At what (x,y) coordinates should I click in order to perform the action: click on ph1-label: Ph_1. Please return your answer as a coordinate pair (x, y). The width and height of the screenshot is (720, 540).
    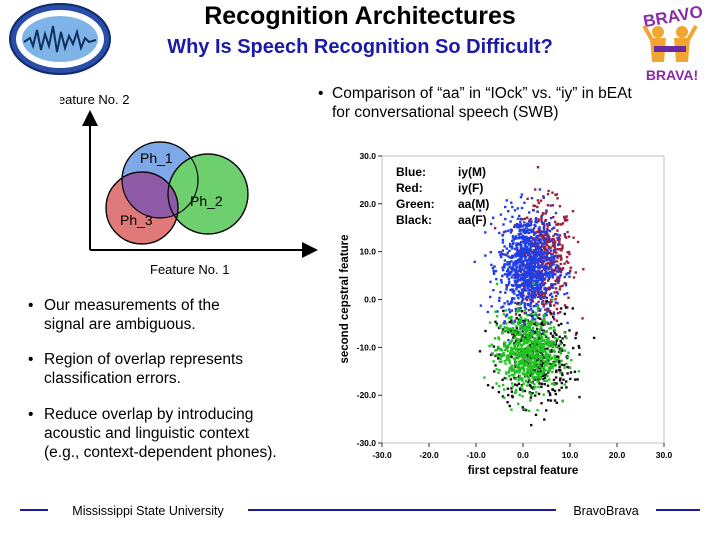
    Looking at the image, I should click on (156, 158).